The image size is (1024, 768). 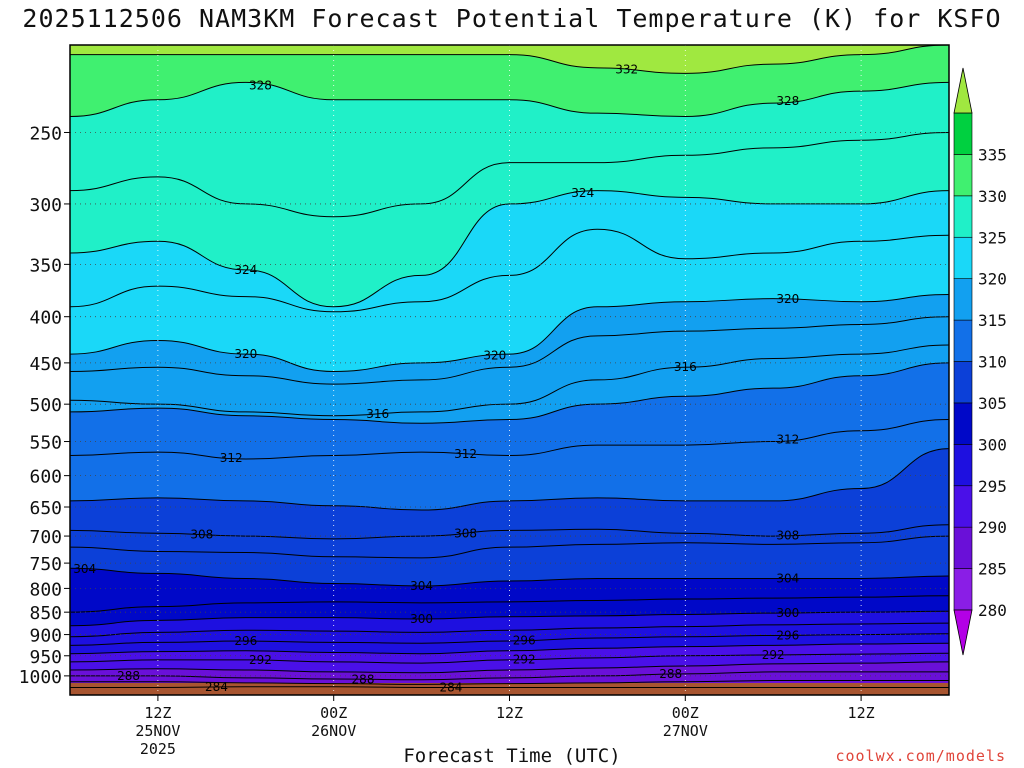 I want to click on x-tick-date: 27NOV, so click(x=685, y=731).